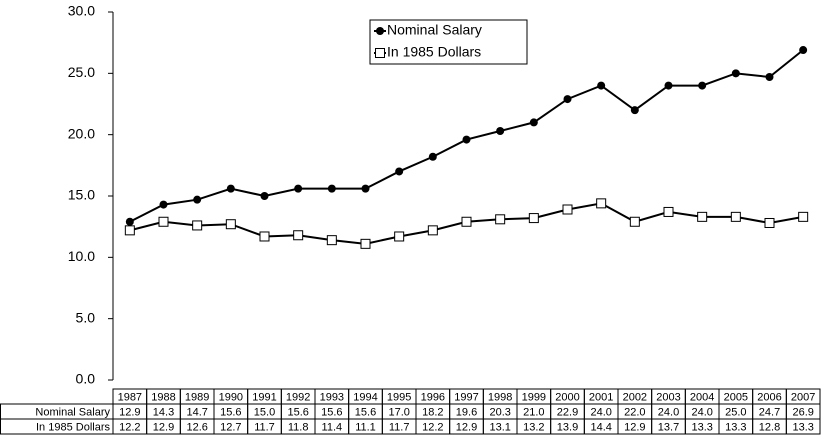 Image resolution: width=822 pixels, height=443 pixels. What do you see at coordinates (601, 397) in the screenshot?
I see `table-header: 2001` at bounding box center [601, 397].